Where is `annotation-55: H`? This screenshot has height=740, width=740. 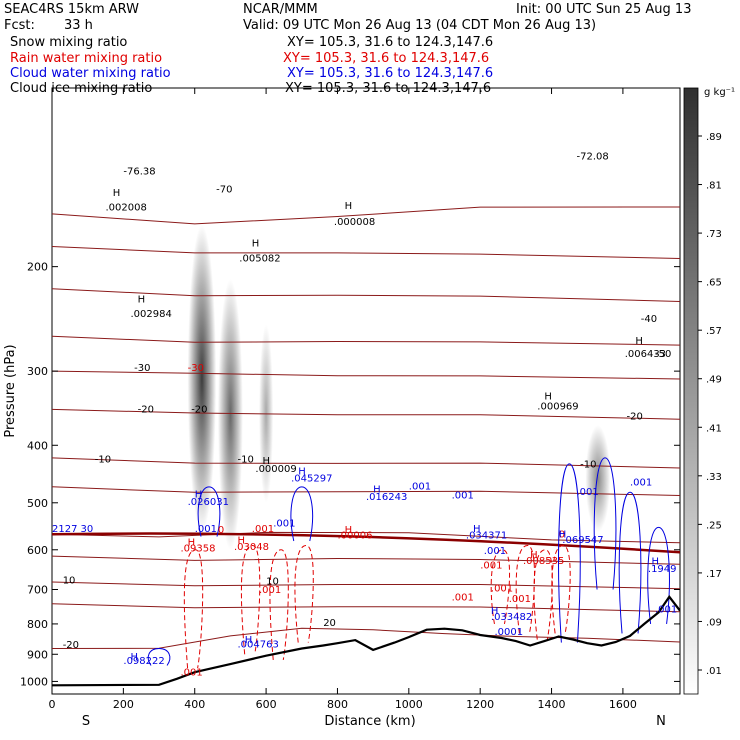
annotation-55: H is located at coordinates (534, 555).